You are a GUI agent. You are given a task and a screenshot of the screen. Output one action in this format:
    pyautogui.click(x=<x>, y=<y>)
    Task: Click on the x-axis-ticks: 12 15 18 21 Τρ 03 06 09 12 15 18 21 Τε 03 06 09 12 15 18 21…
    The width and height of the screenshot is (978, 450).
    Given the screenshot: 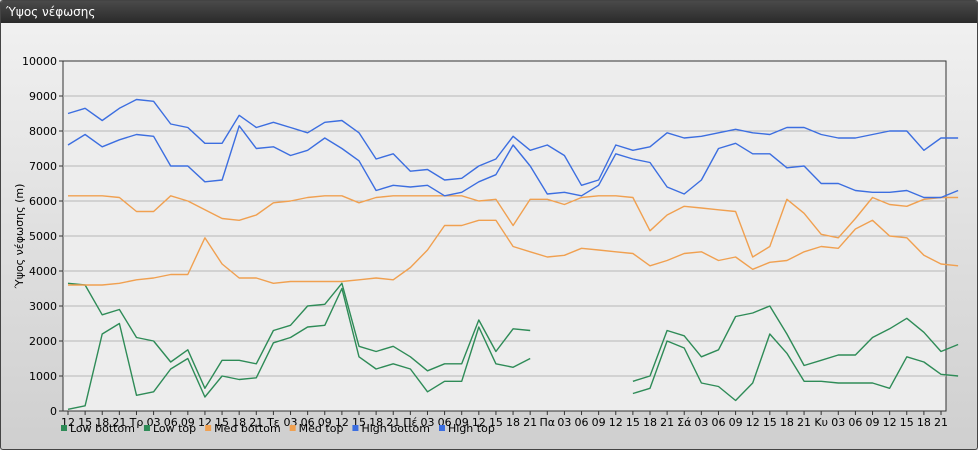 What is the action you would take?
    pyautogui.click(x=504, y=420)
    